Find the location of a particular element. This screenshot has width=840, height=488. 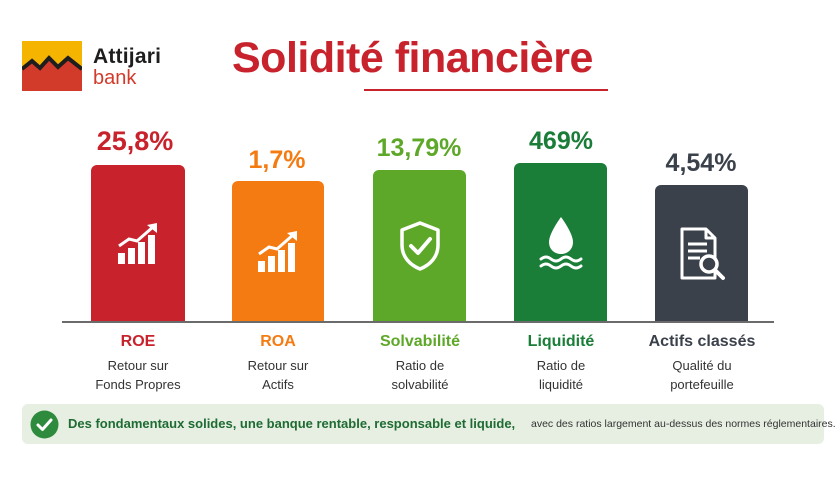

indicator-desc-line2: solvabilité is located at coordinates (420, 384).